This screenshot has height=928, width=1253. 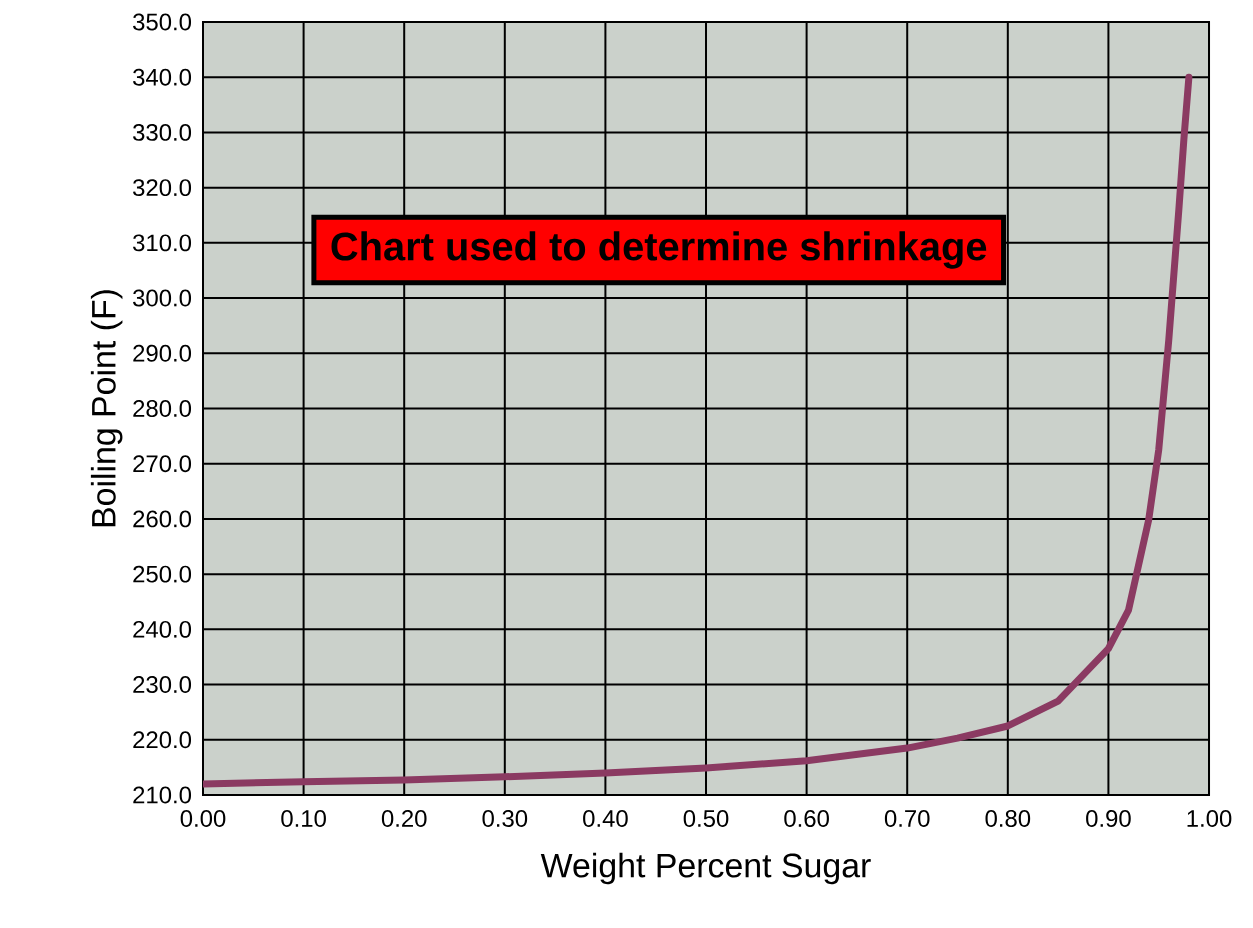 I want to click on y-tick-label: 350.0, so click(x=162, y=22).